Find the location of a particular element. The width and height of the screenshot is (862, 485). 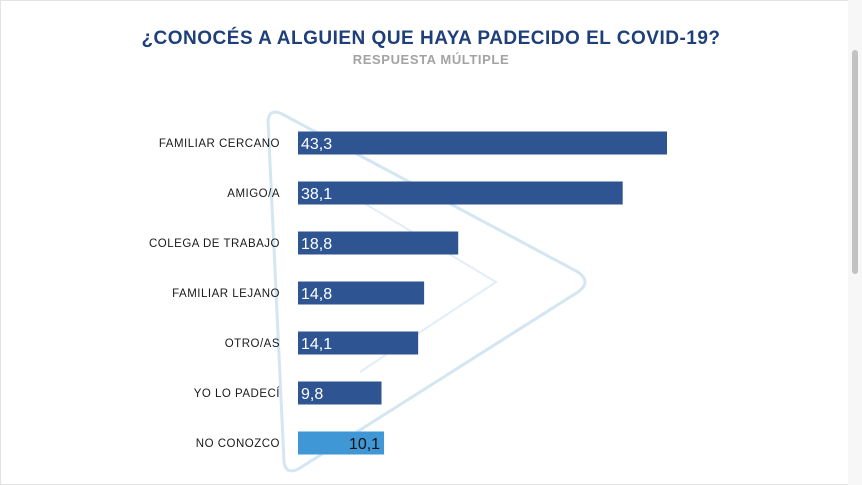

bar-value-label: 10,1 is located at coordinates (364, 444).